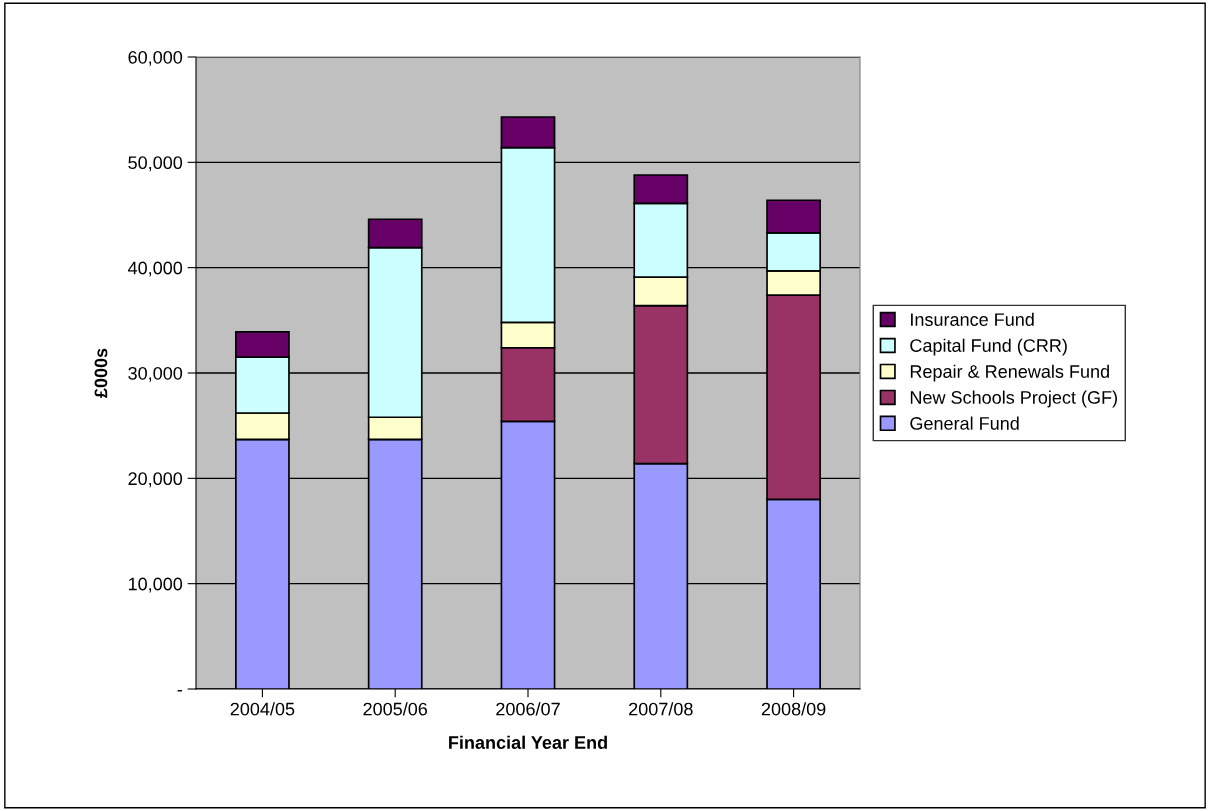 This screenshot has width=1210, height=811. I want to click on y-tick-label: 40,000, so click(155, 269).